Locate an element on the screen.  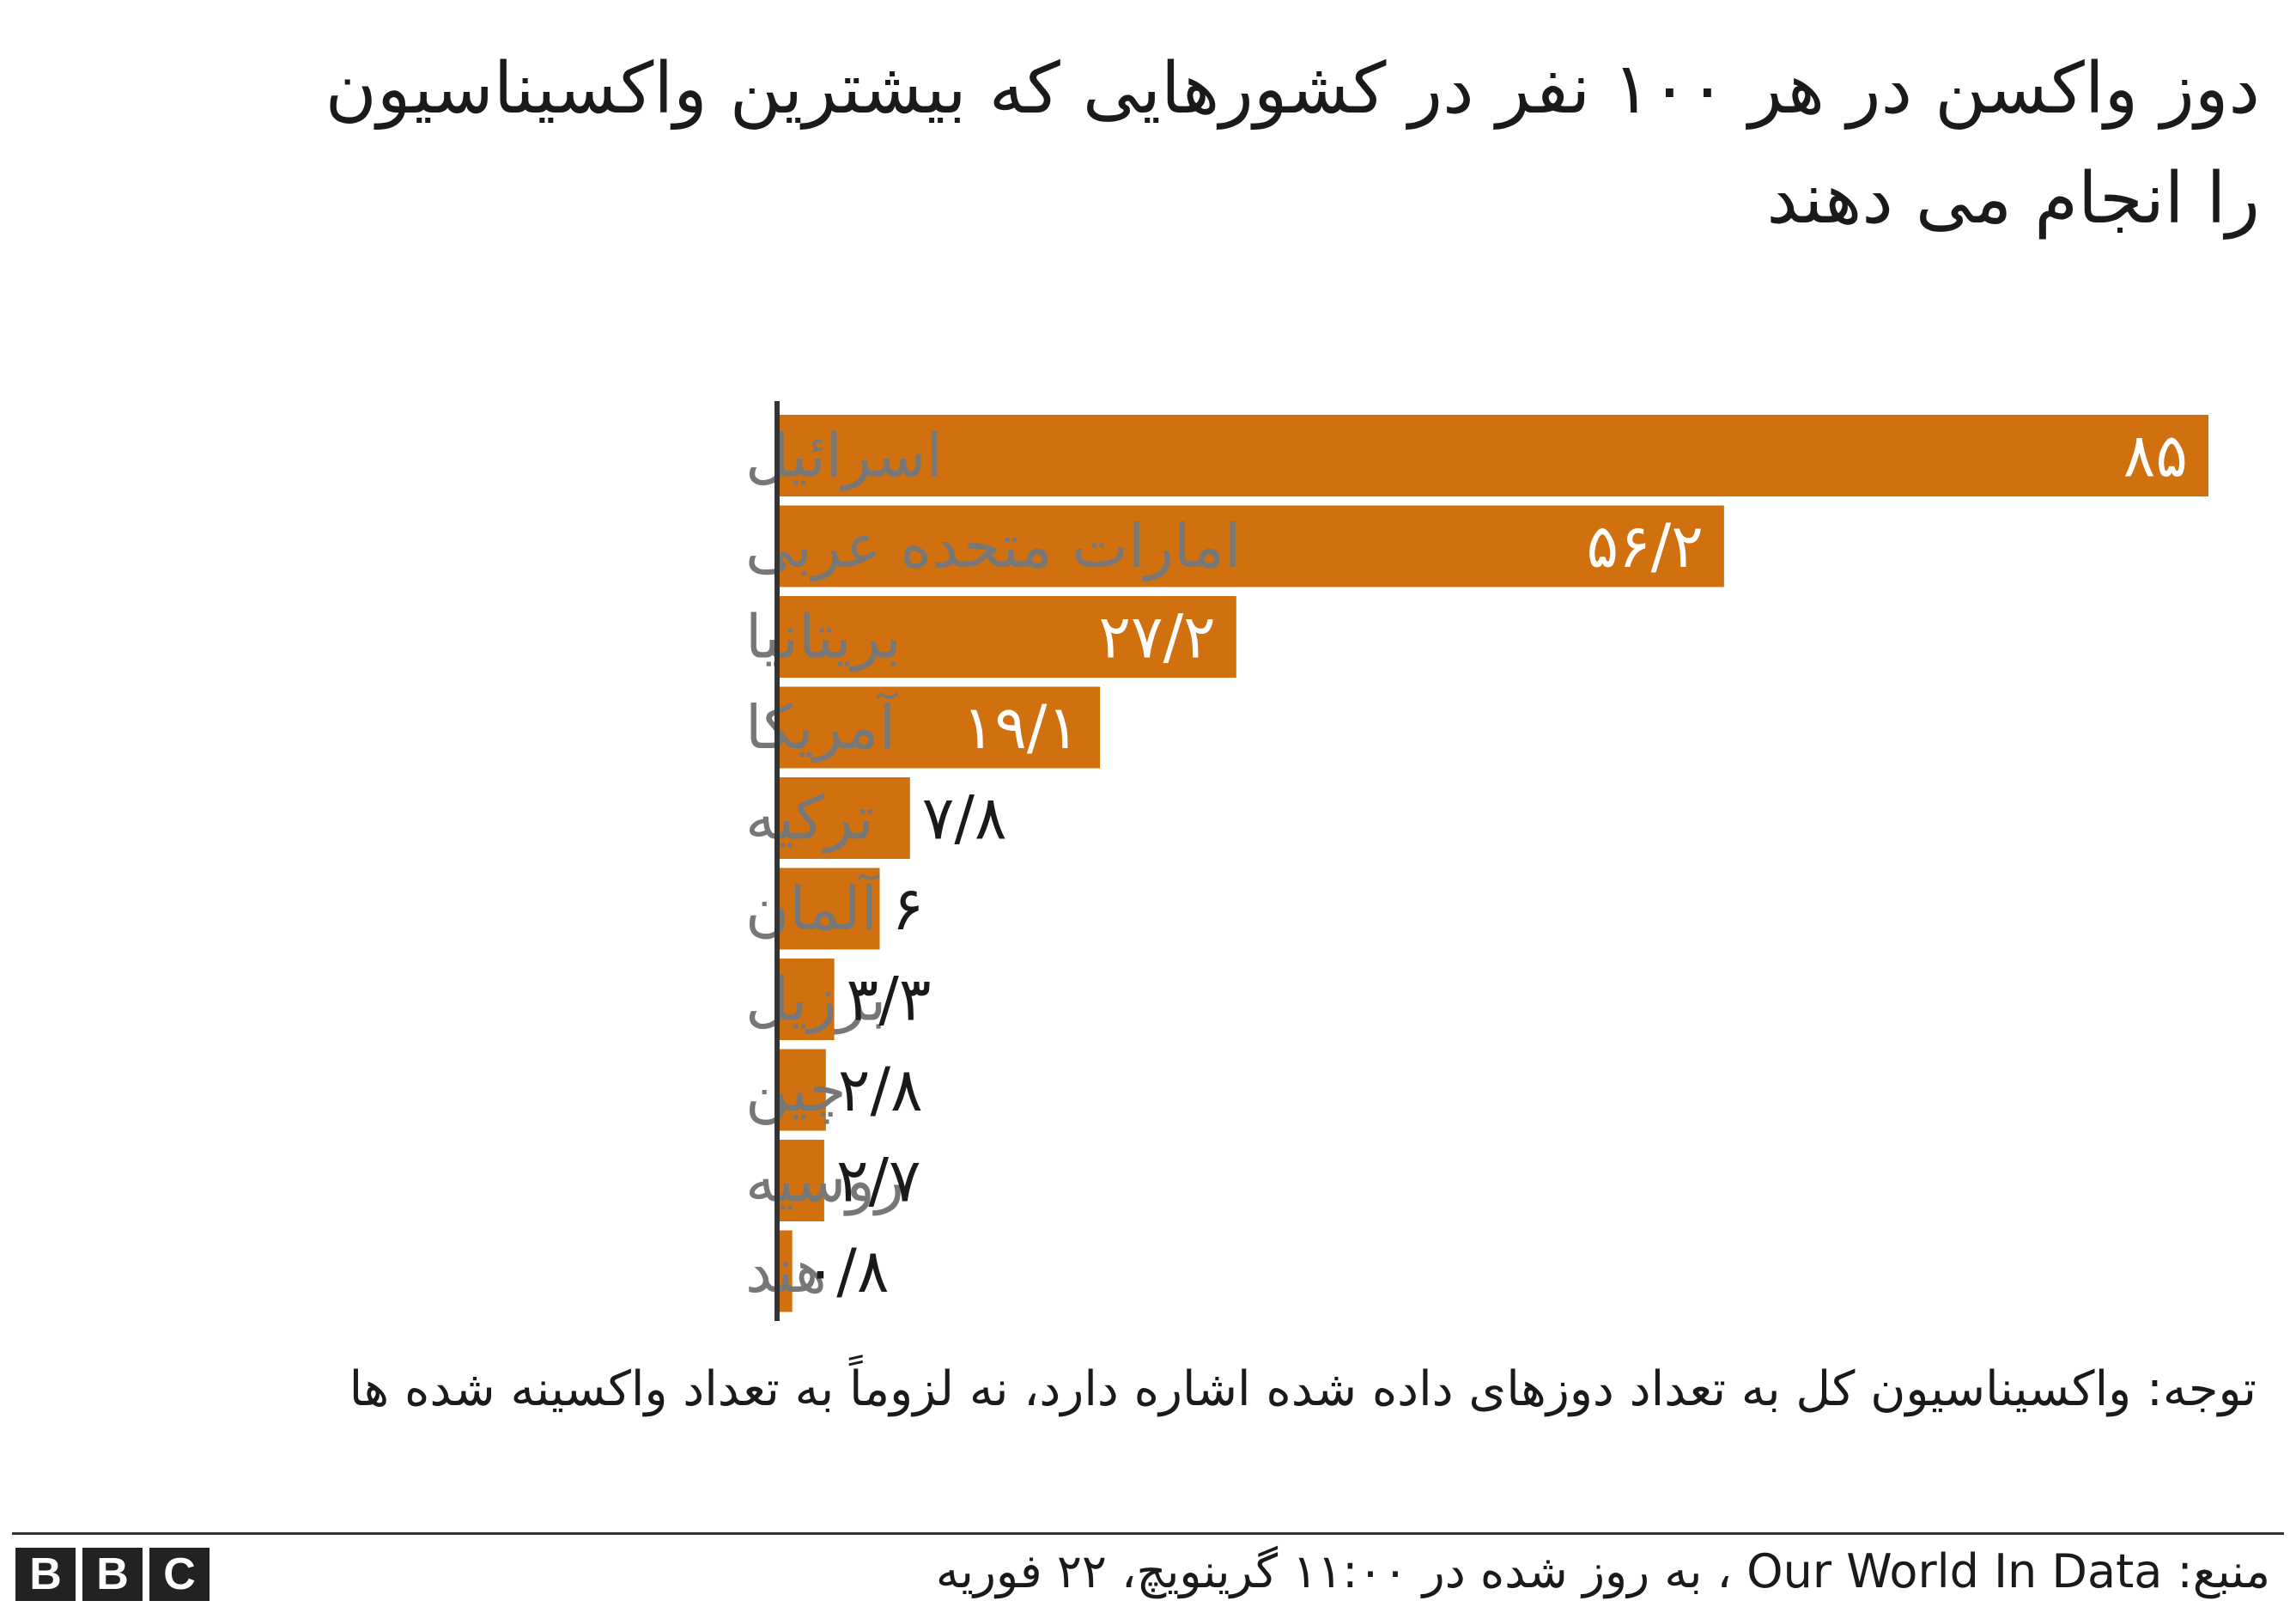
value-label: ۷/۸ is located at coordinates (964, 818).